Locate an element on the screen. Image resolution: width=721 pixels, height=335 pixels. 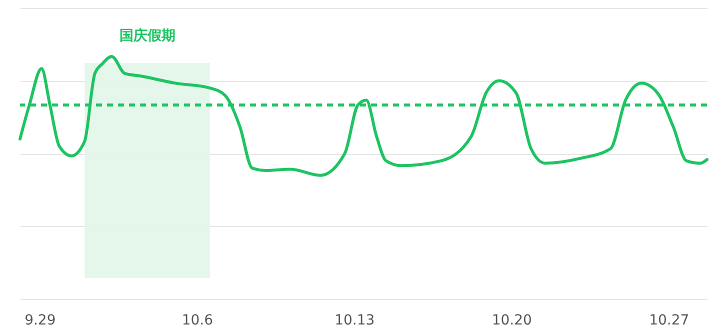
x-tick-label: 10.6 is located at coordinates (198, 320).